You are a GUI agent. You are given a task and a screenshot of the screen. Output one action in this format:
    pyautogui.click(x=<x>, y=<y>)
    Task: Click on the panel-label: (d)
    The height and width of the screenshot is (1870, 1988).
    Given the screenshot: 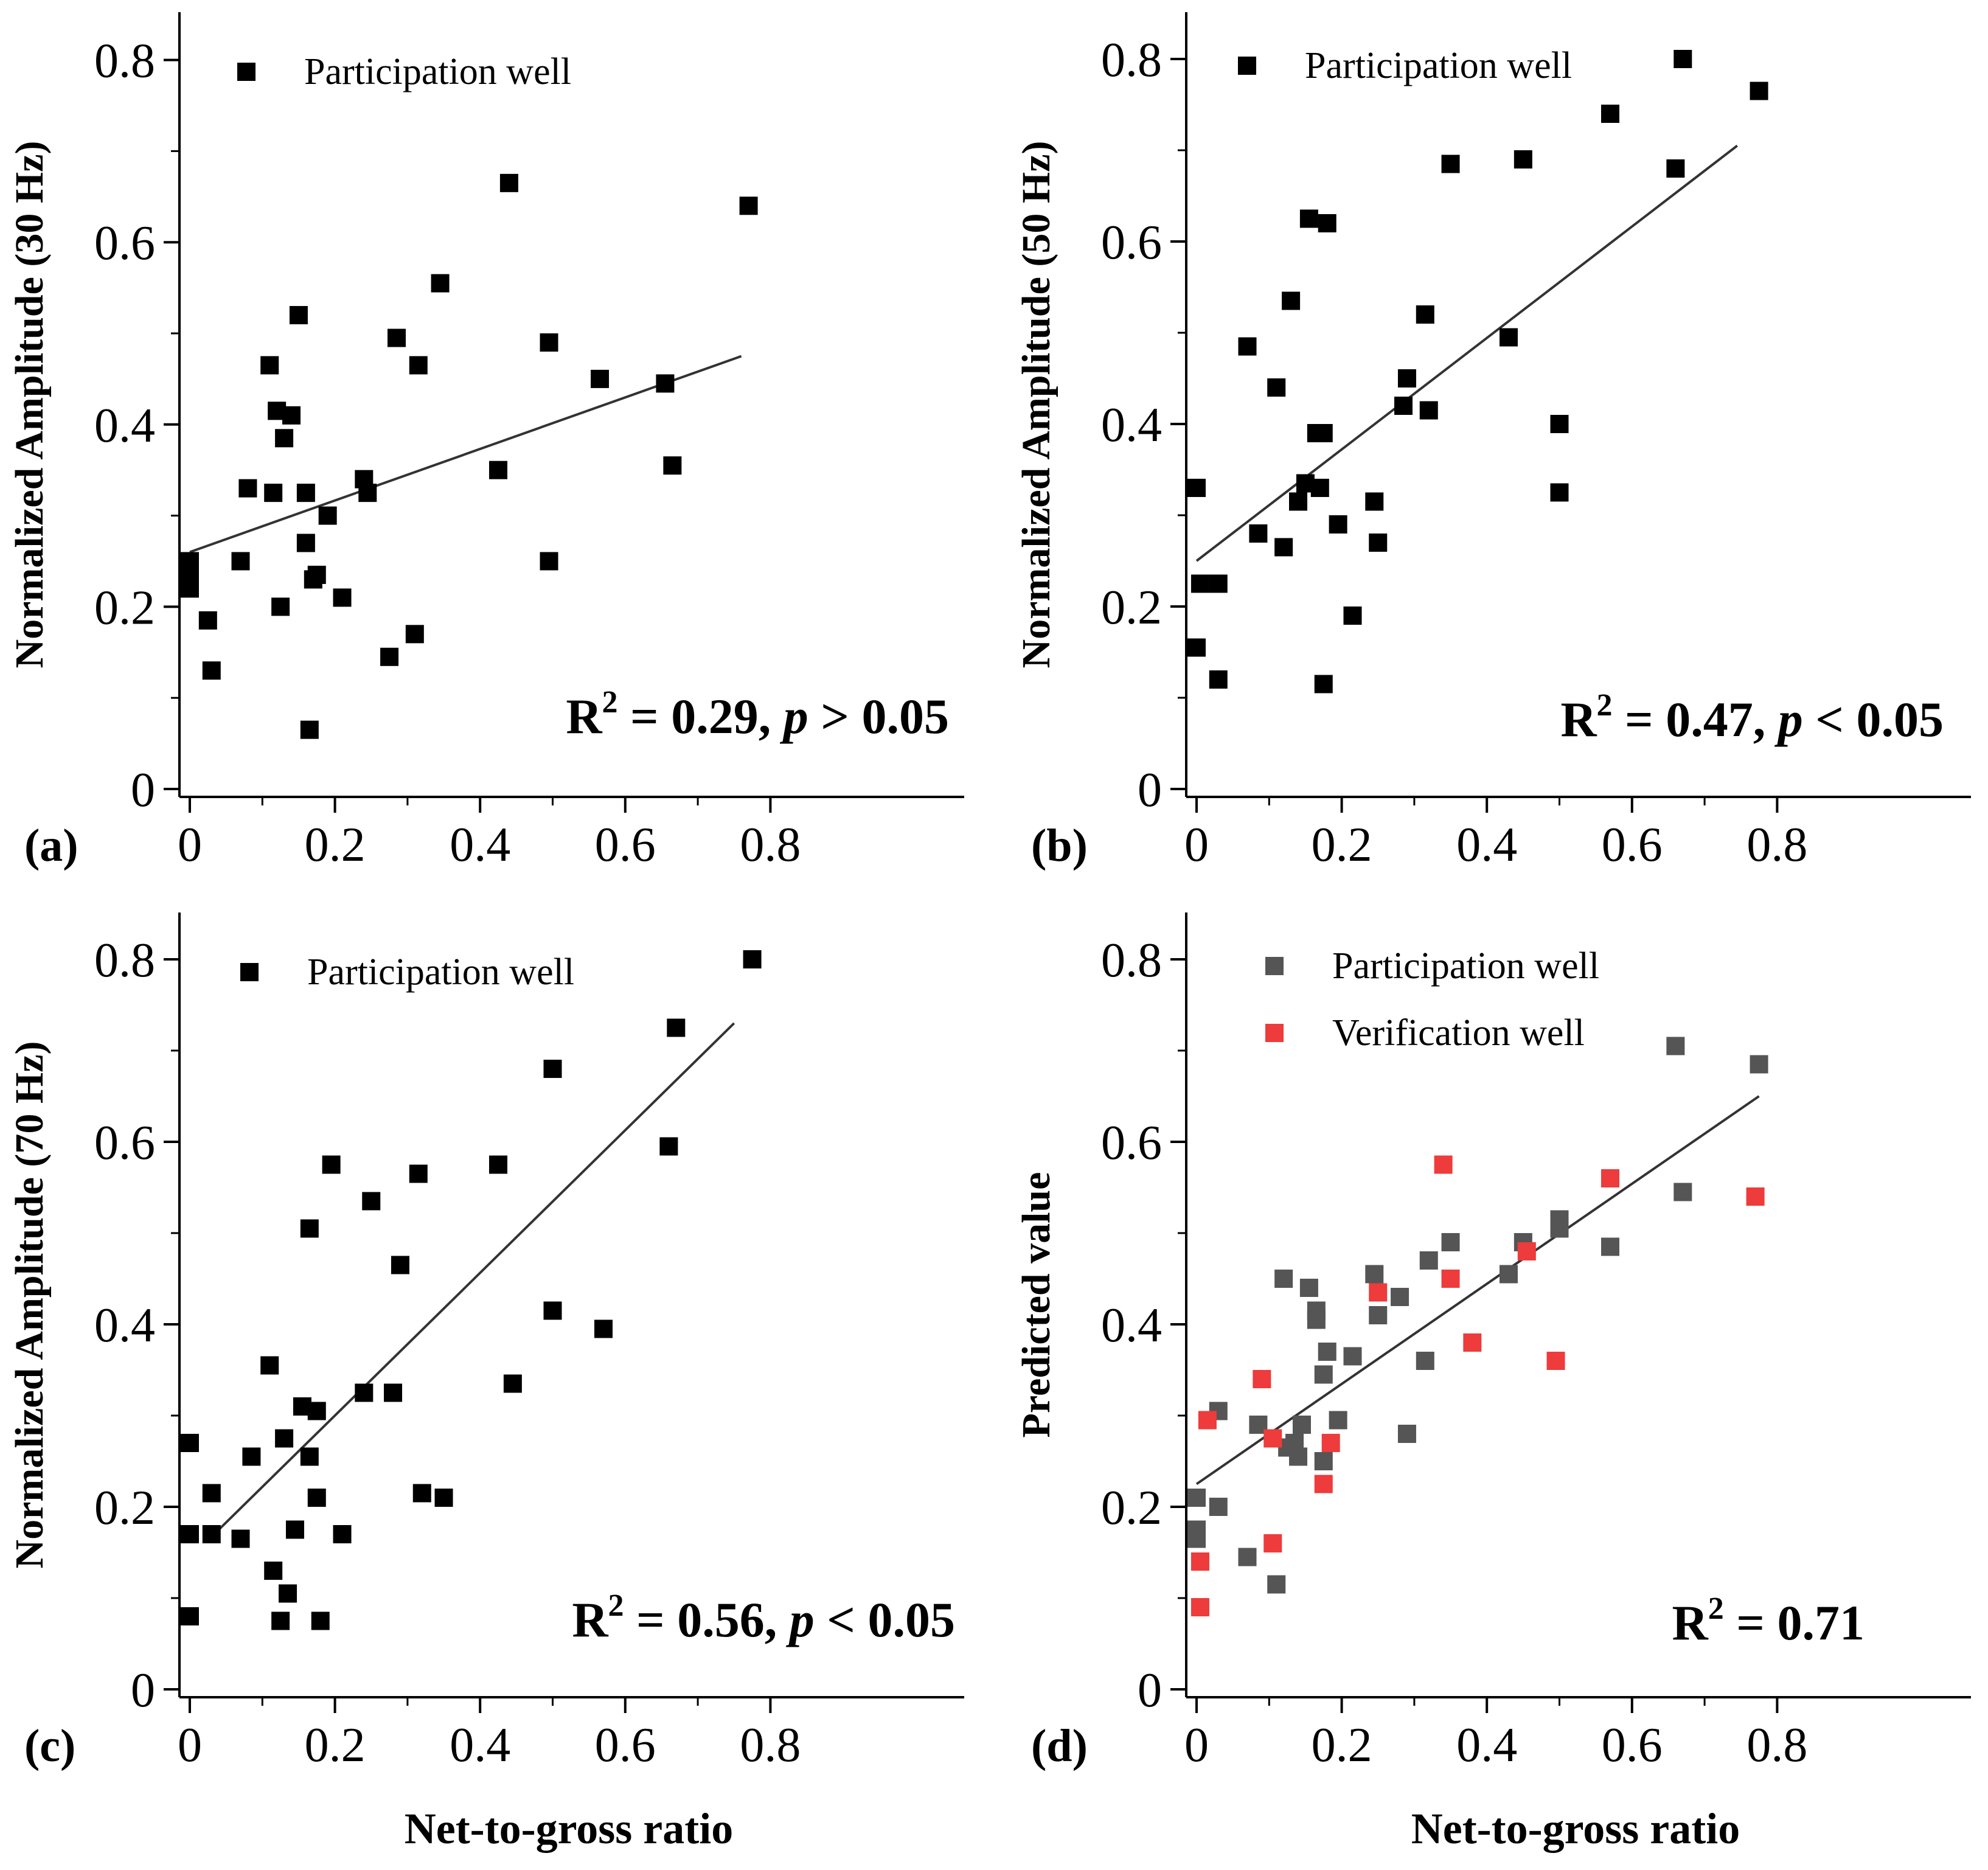 What is the action you would take?
    pyautogui.click(x=1059, y=1745)
    